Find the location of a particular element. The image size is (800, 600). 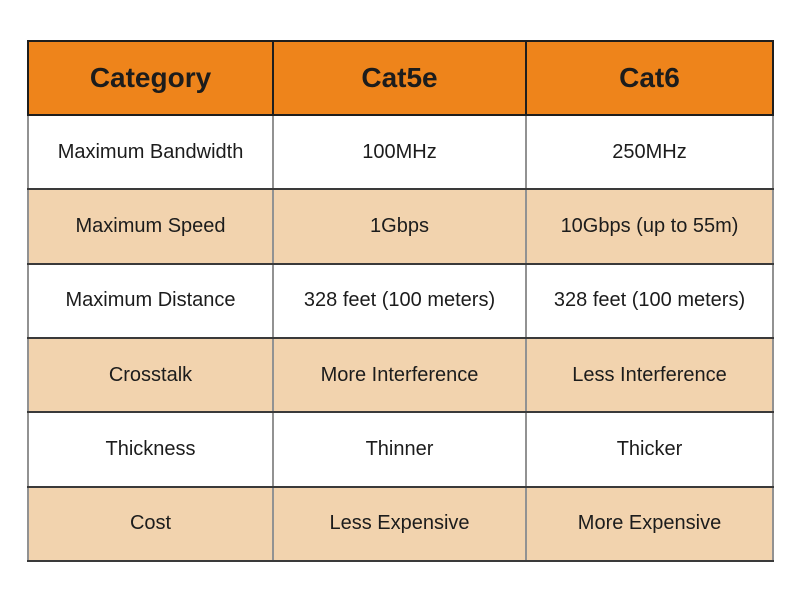

value-cell: More Interference is located at coordinates (399, 375).